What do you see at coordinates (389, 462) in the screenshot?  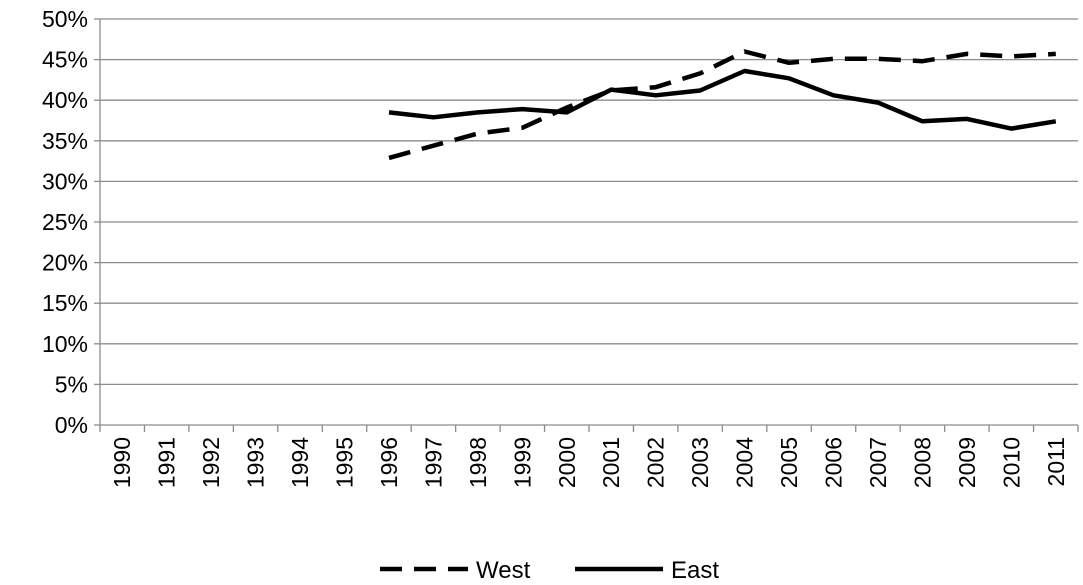 I see `x-tick-label: 1996` at bounding box center [389, 462].